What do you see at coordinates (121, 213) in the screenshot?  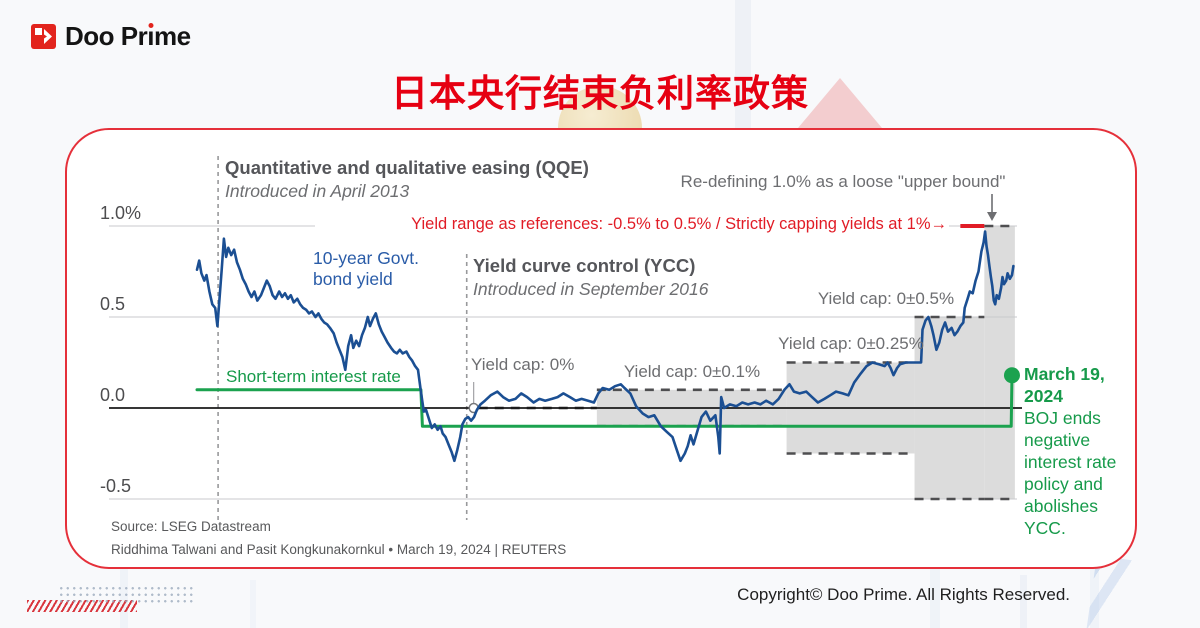 I see `y-tick-label: 1.0%` at bounding box center [121, 213].